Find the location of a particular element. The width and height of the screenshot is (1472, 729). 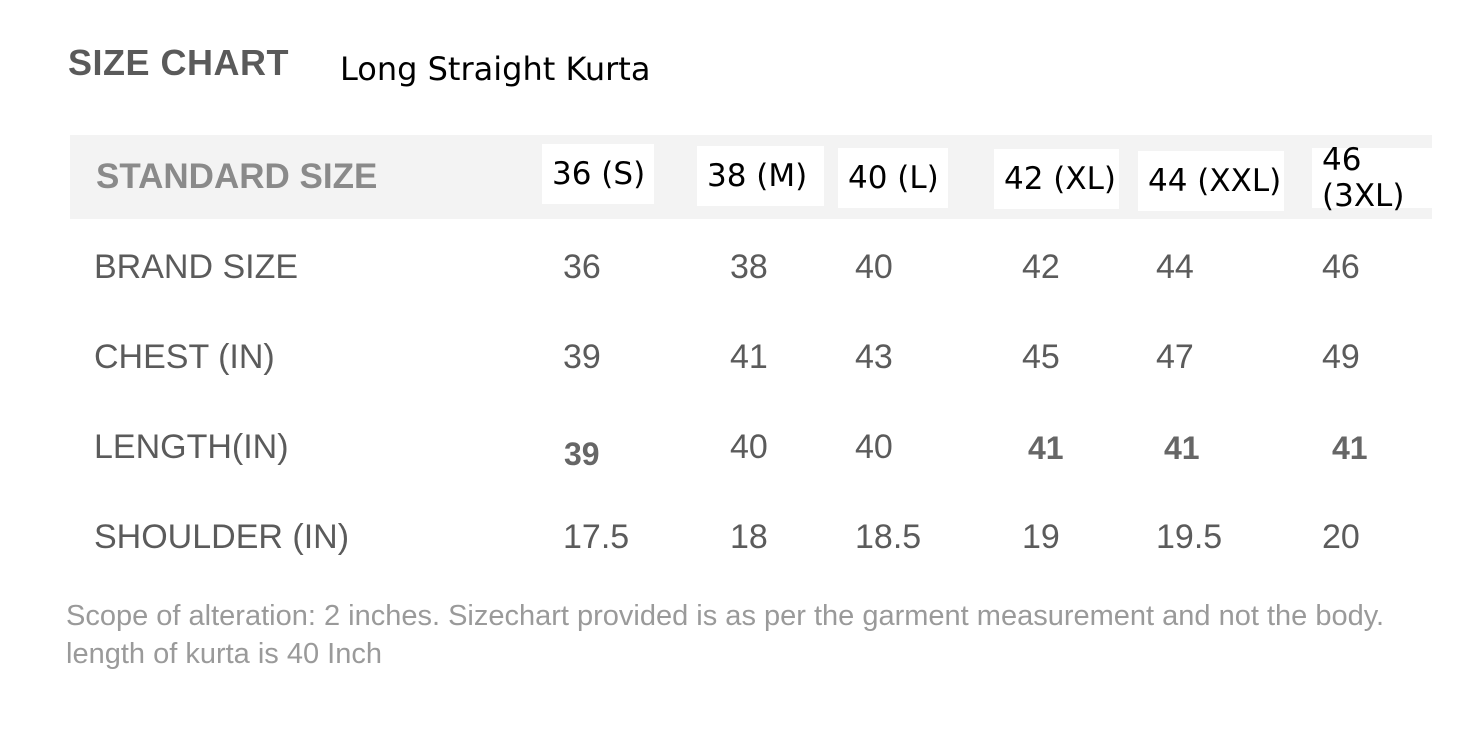

row-label: BRAND SIZE is located at coordinates (196, 267).